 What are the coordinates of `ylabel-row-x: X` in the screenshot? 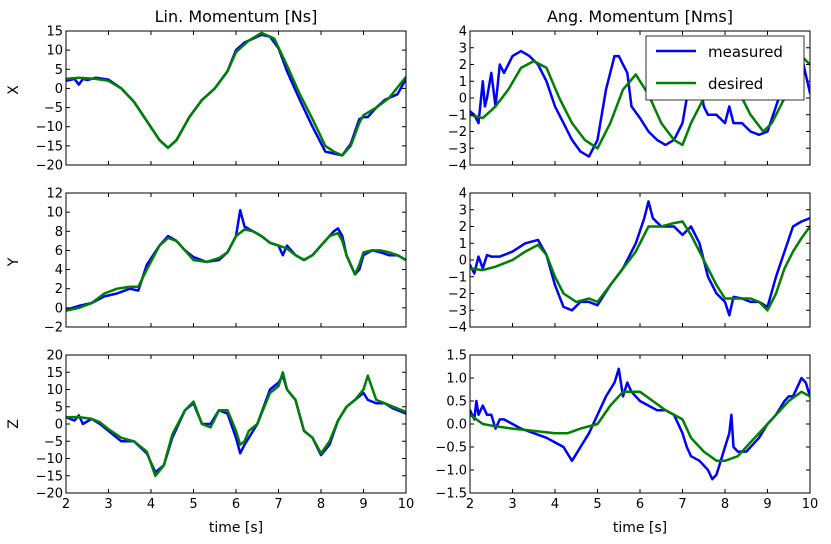 It's located at (14, 90).